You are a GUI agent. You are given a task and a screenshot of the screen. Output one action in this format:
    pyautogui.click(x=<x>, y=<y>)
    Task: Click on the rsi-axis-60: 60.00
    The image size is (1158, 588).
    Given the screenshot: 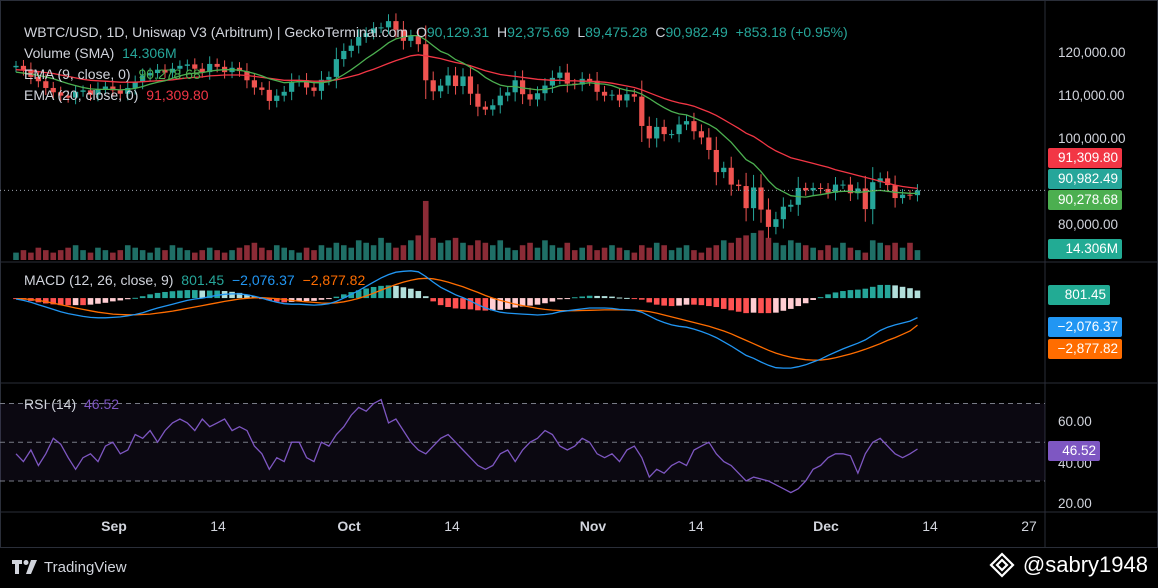 What is the action you would take?
    pyautogui.click(x=1075, y=421)
    